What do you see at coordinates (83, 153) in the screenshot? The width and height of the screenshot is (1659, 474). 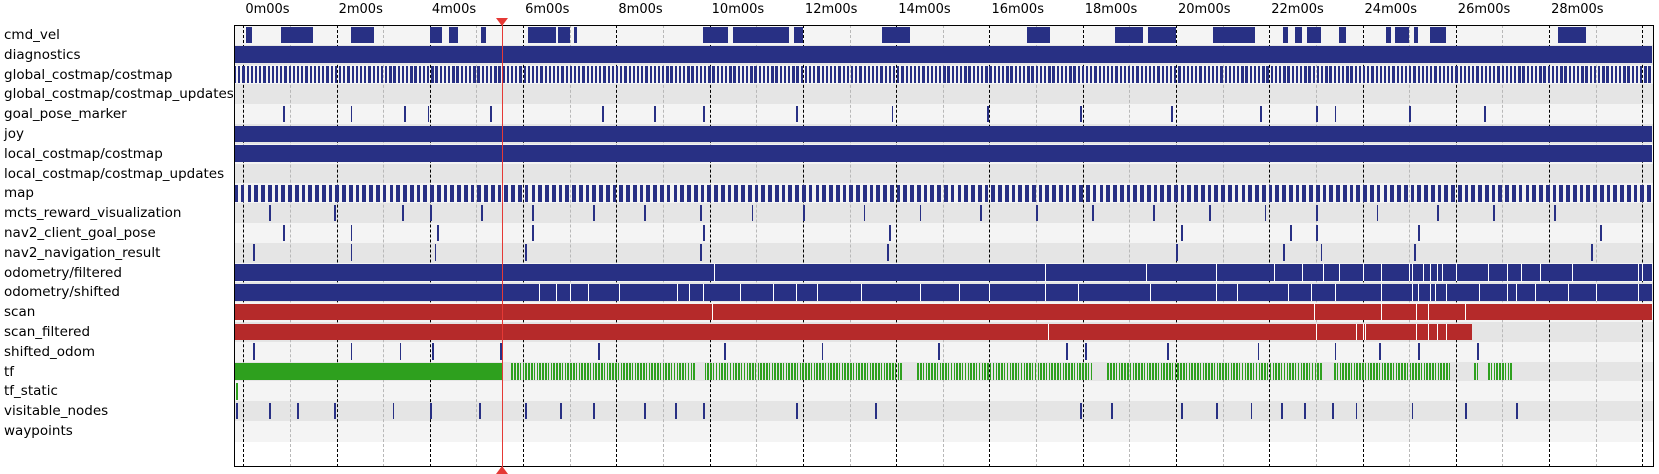 I see `topic-label: local_costmap/costmap` at bounding box center [83, 153].